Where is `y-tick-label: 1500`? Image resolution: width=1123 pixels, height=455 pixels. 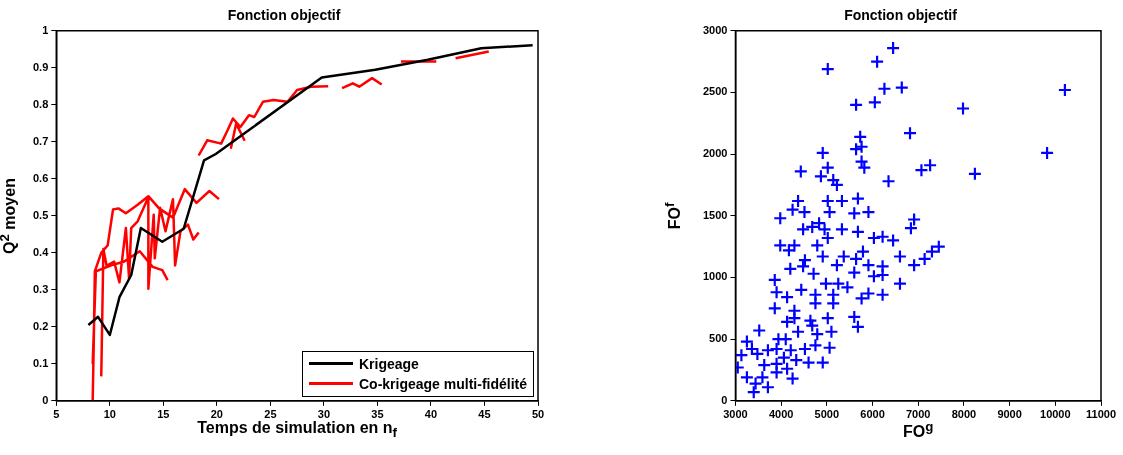 y-tick-label: 1500 is located at coordinates (715, 214).